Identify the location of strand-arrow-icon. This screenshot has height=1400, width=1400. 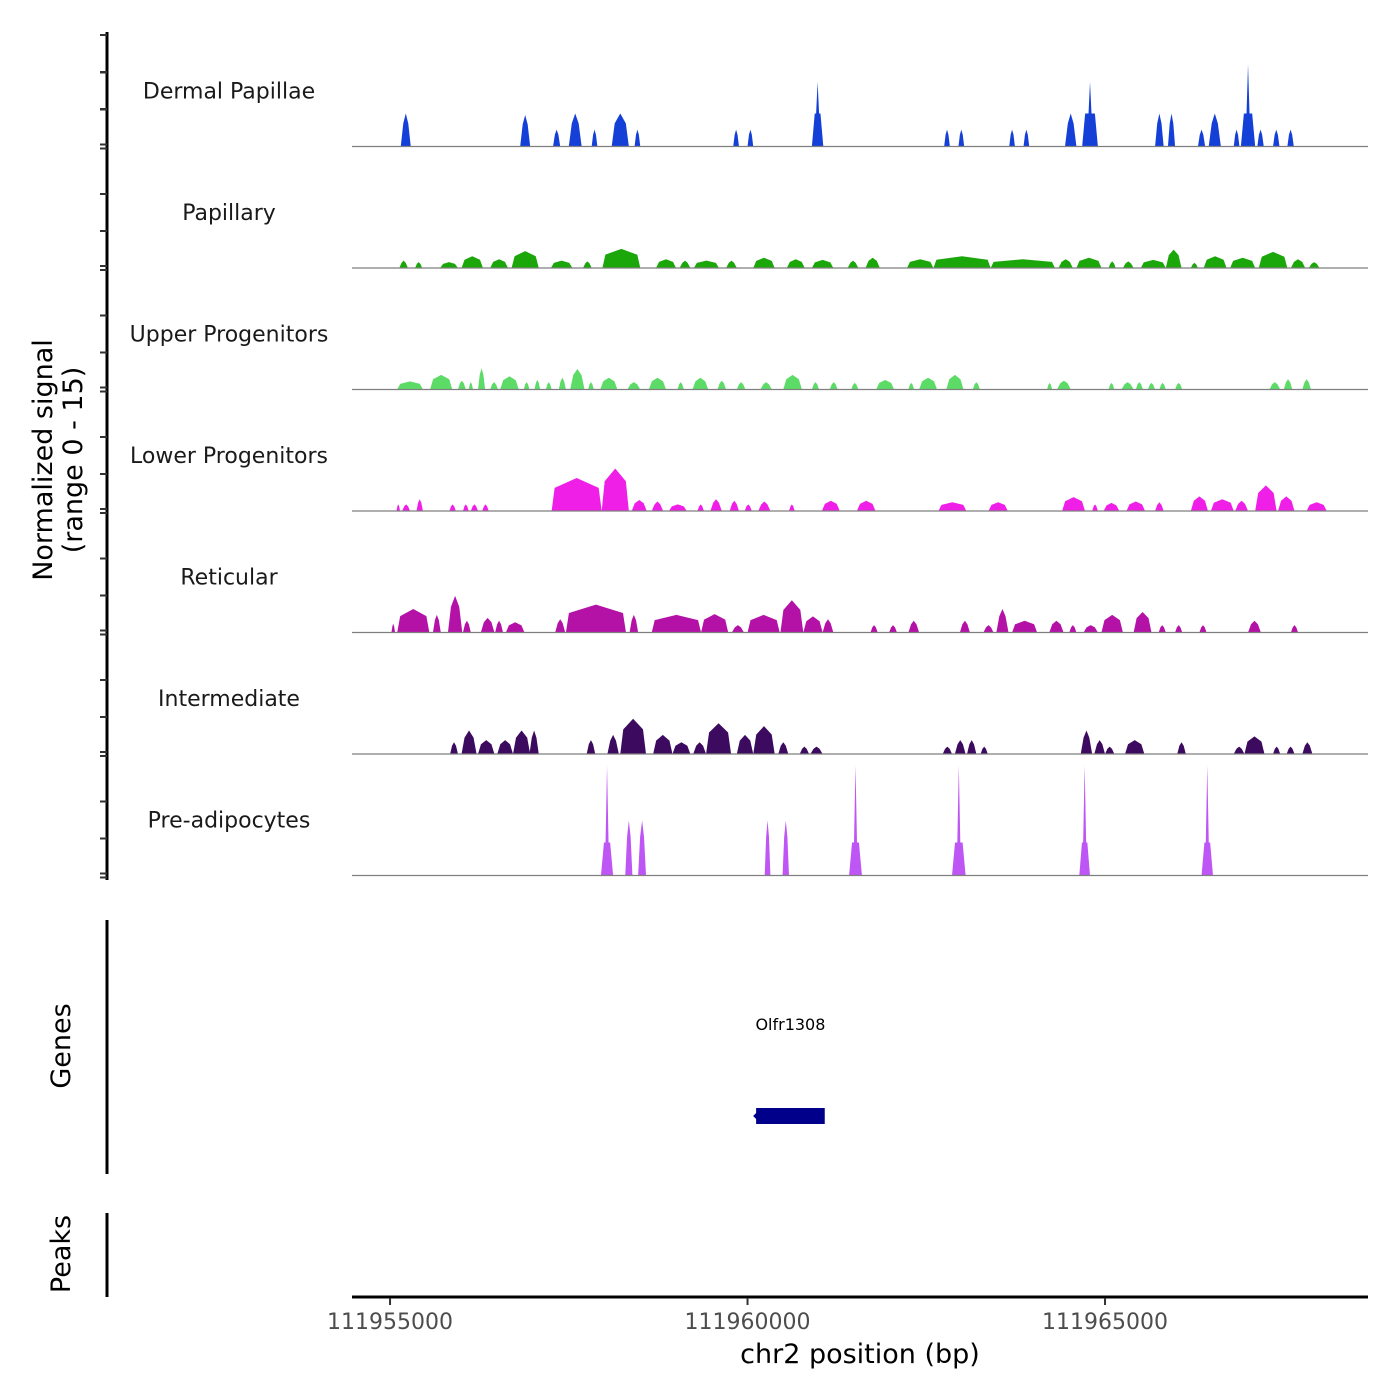
(756, 1116).